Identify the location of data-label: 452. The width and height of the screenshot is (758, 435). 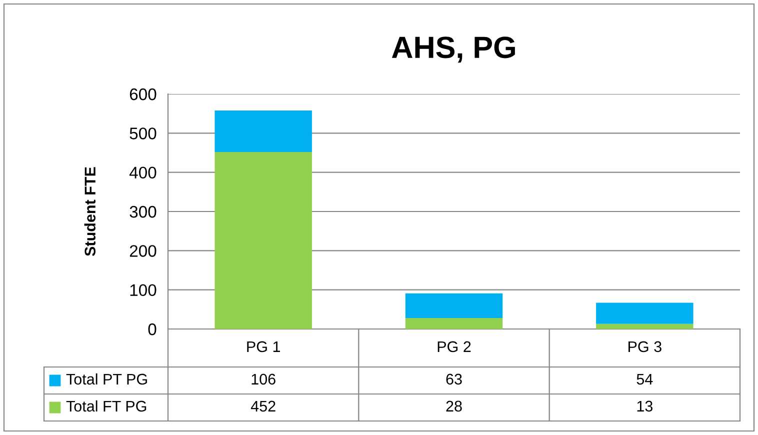
(263, 406).